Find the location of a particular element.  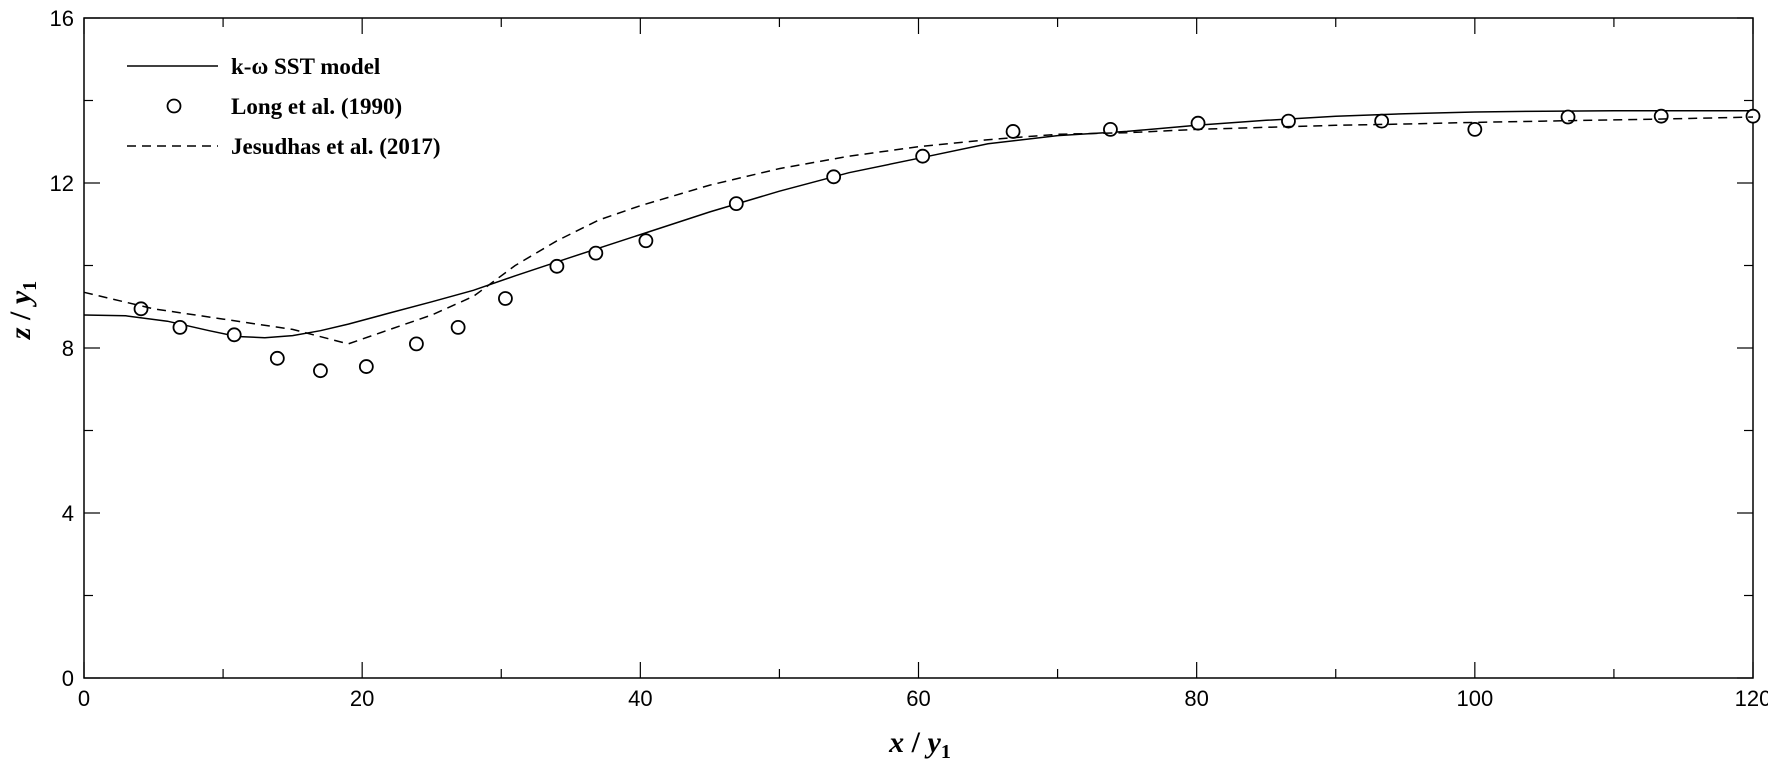

x-tick-label: 80 is located at coordinates (1196, 698).